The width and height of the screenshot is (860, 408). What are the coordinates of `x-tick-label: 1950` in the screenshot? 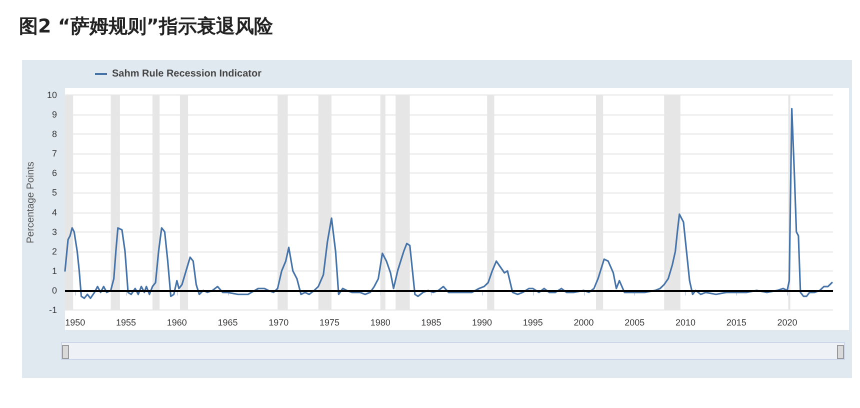 It's located at (75, 323).